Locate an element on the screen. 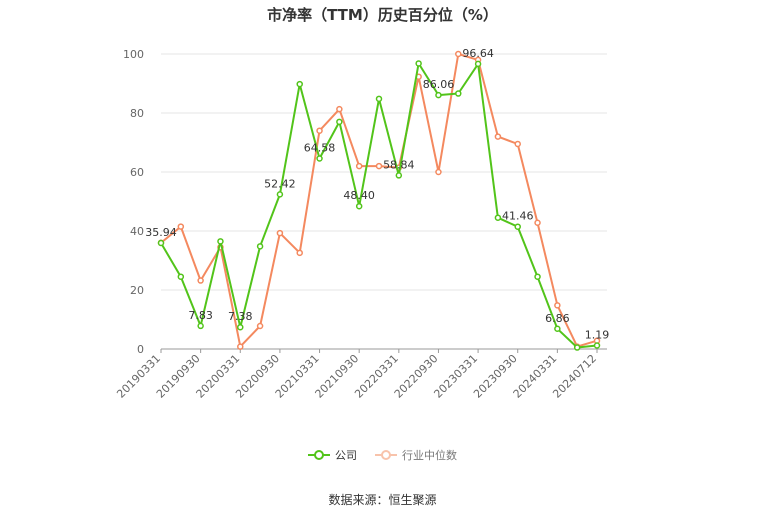 The image size is (765, 517). data-label: 35.94 is located at coordinates (161, 232).